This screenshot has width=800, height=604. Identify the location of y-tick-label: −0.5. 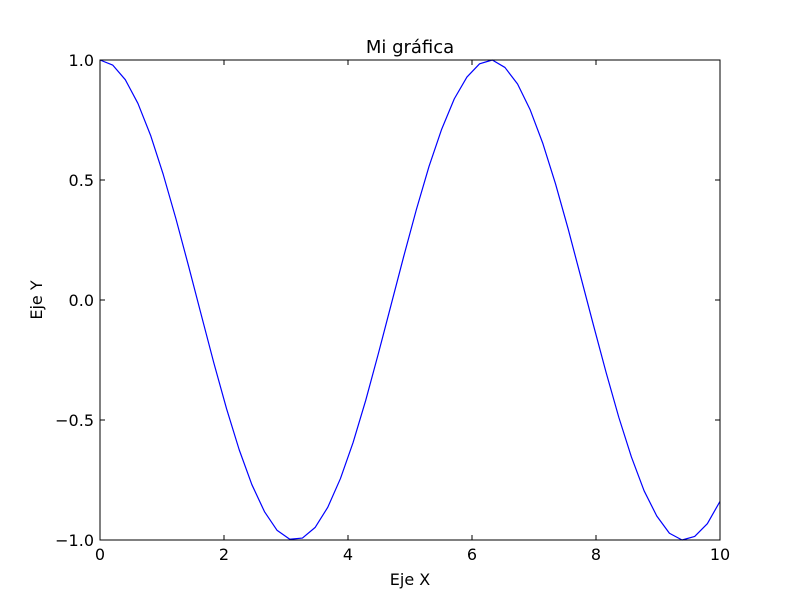
(74, 420).